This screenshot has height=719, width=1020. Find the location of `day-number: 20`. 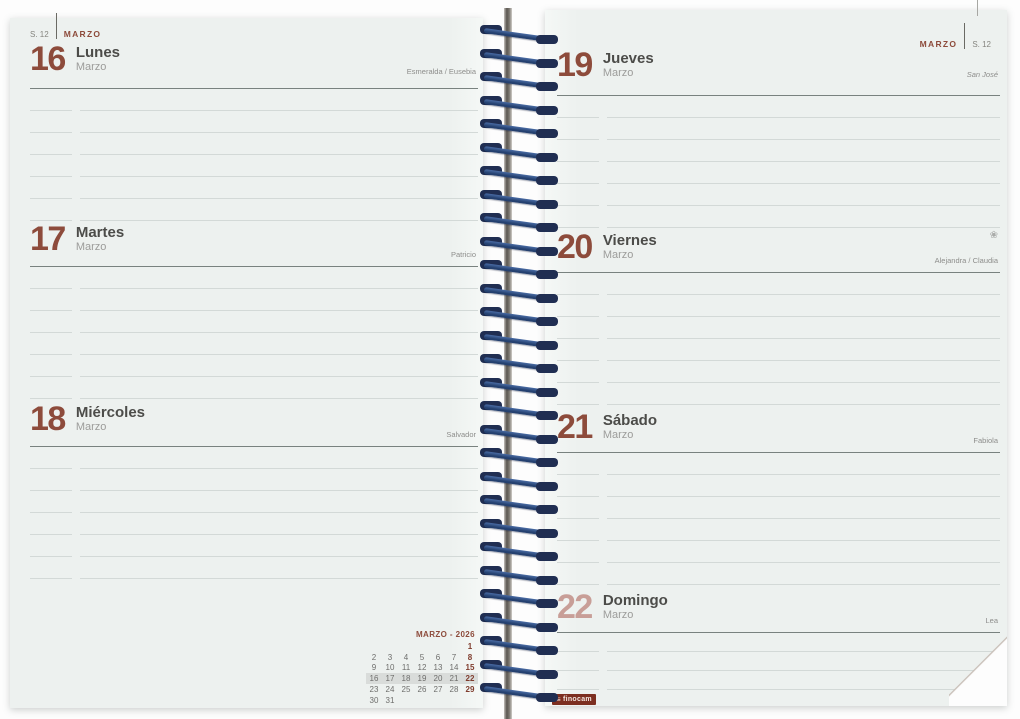

day-number: 20 is located at coordinates (575, 247).